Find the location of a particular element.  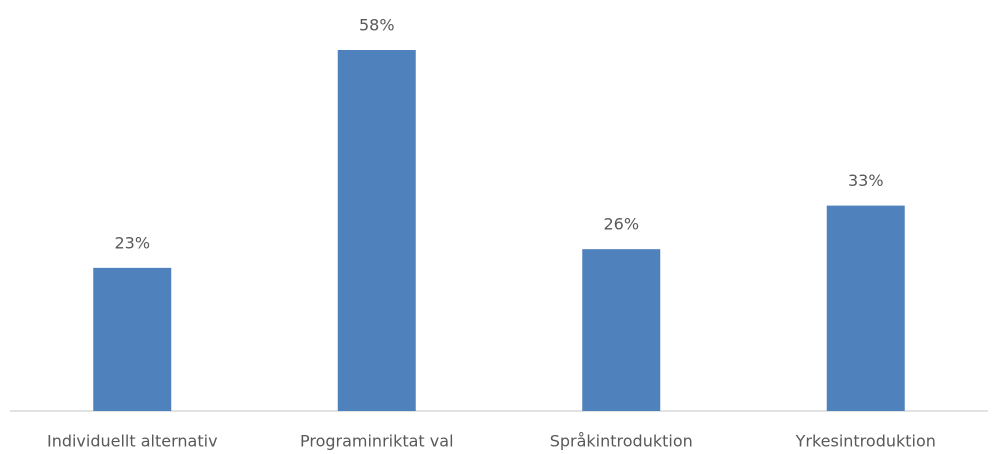

x-tick-label: Yrkesintroduktion is located at coordinates (865, 441).